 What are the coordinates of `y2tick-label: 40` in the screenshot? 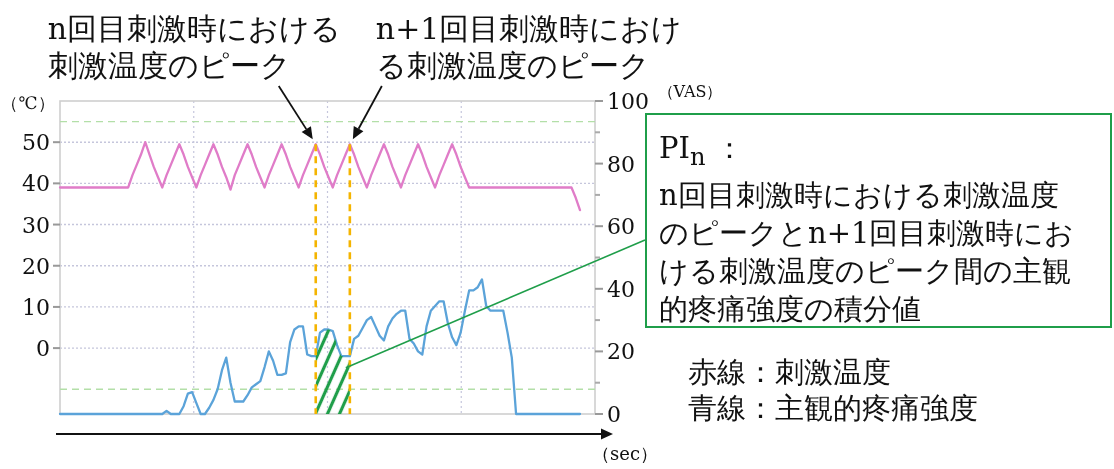 It's located at (621, 289).